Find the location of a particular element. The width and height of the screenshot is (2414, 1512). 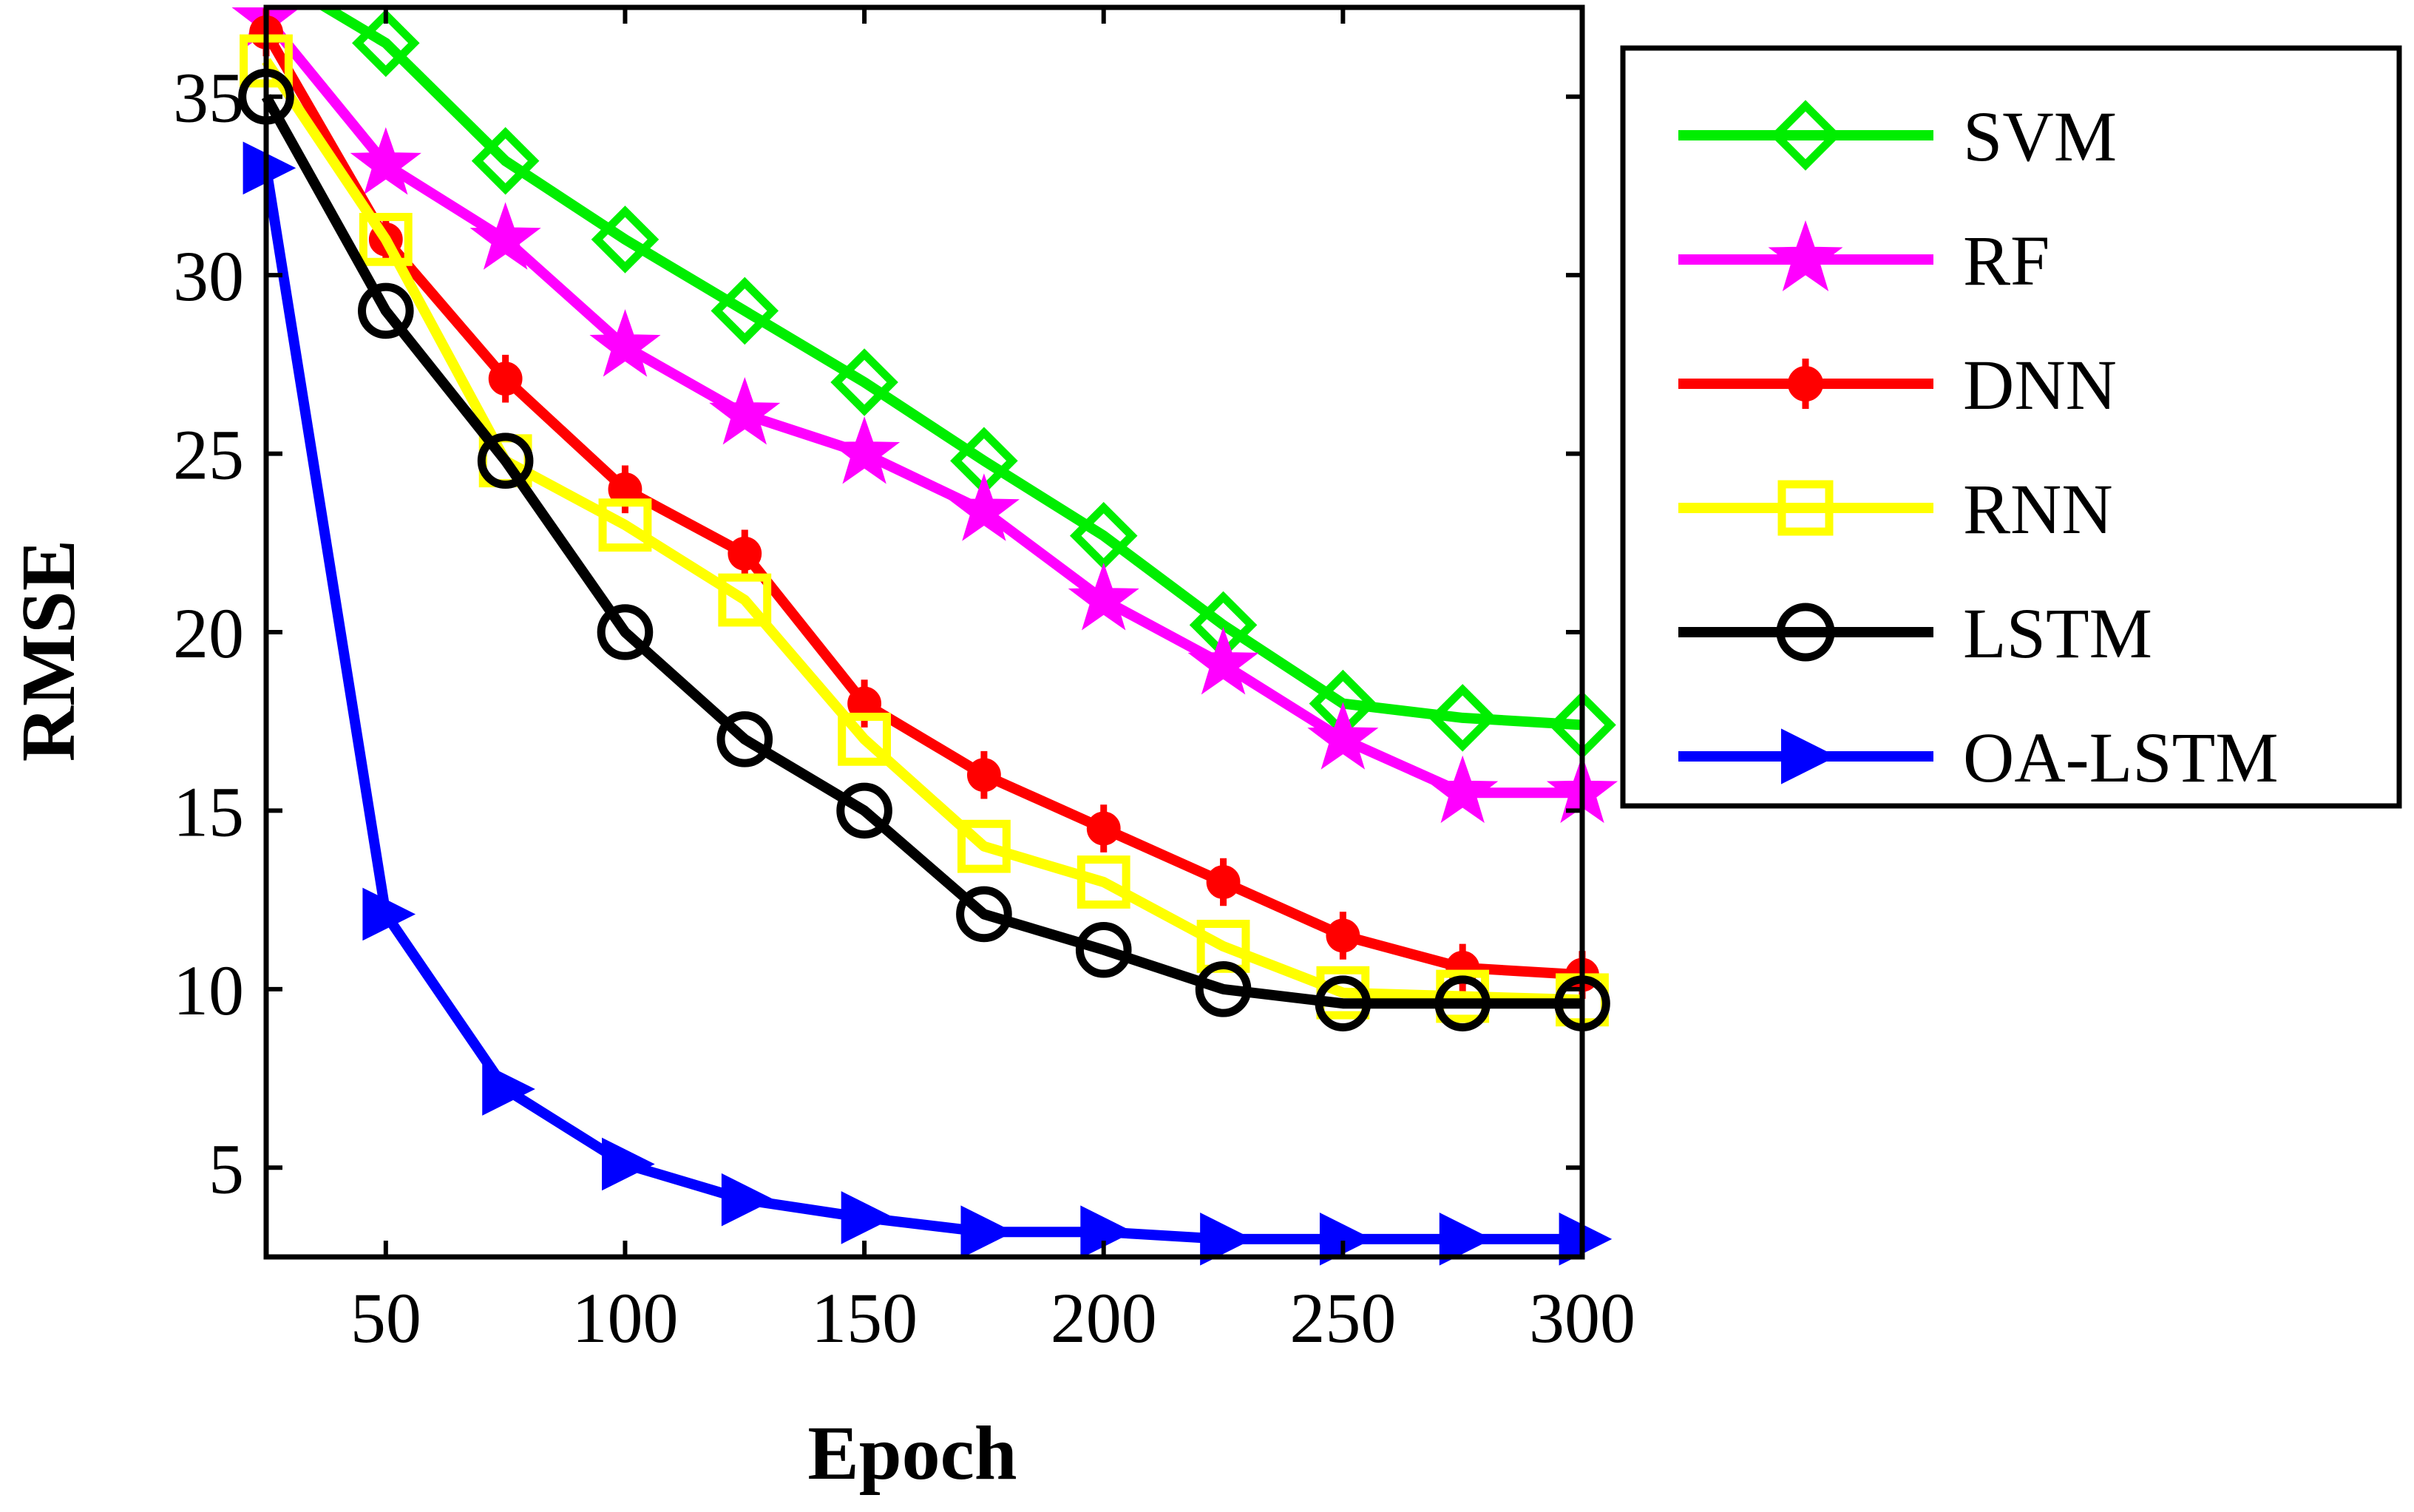

y-axis-title: RMSE is located at coordinates (48, 651).